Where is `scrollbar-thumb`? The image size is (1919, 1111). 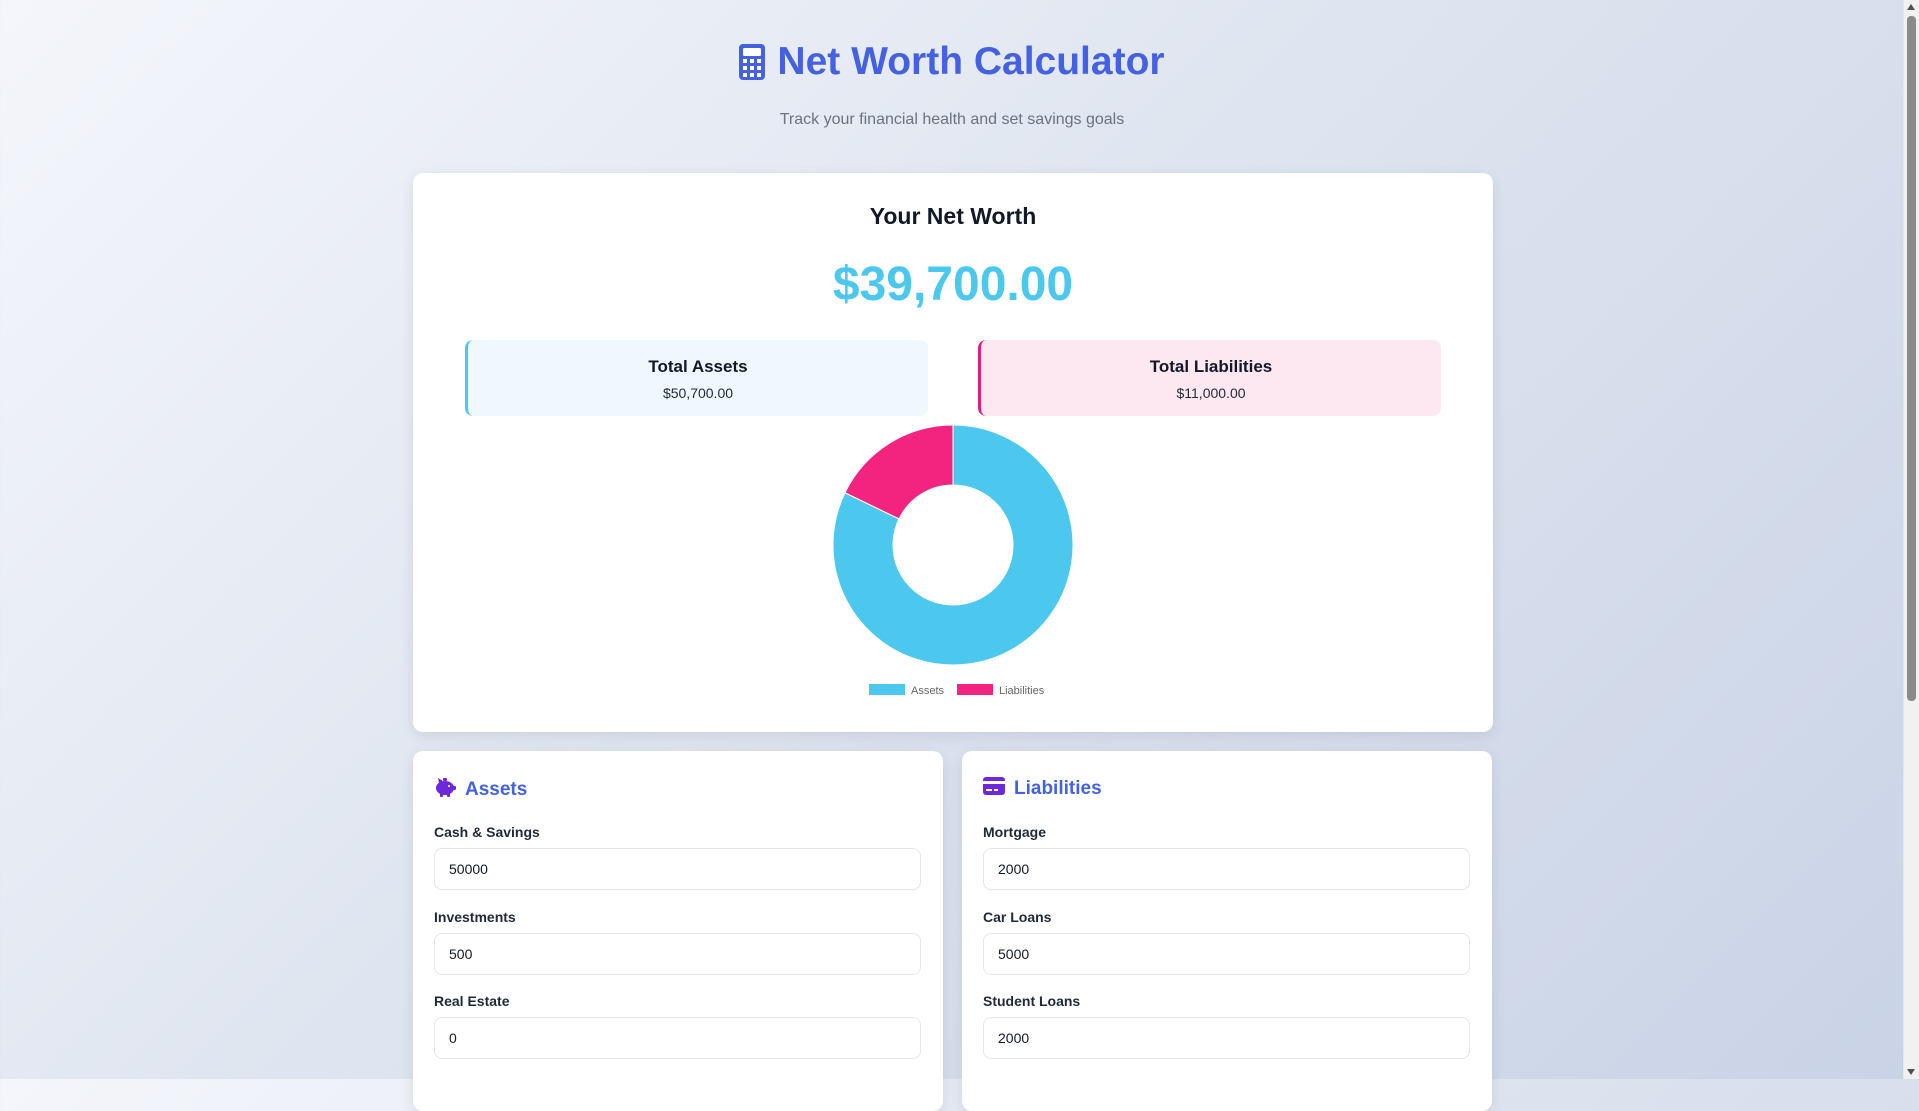
scrollbar-thumb is located at coordinates (1911, 358).